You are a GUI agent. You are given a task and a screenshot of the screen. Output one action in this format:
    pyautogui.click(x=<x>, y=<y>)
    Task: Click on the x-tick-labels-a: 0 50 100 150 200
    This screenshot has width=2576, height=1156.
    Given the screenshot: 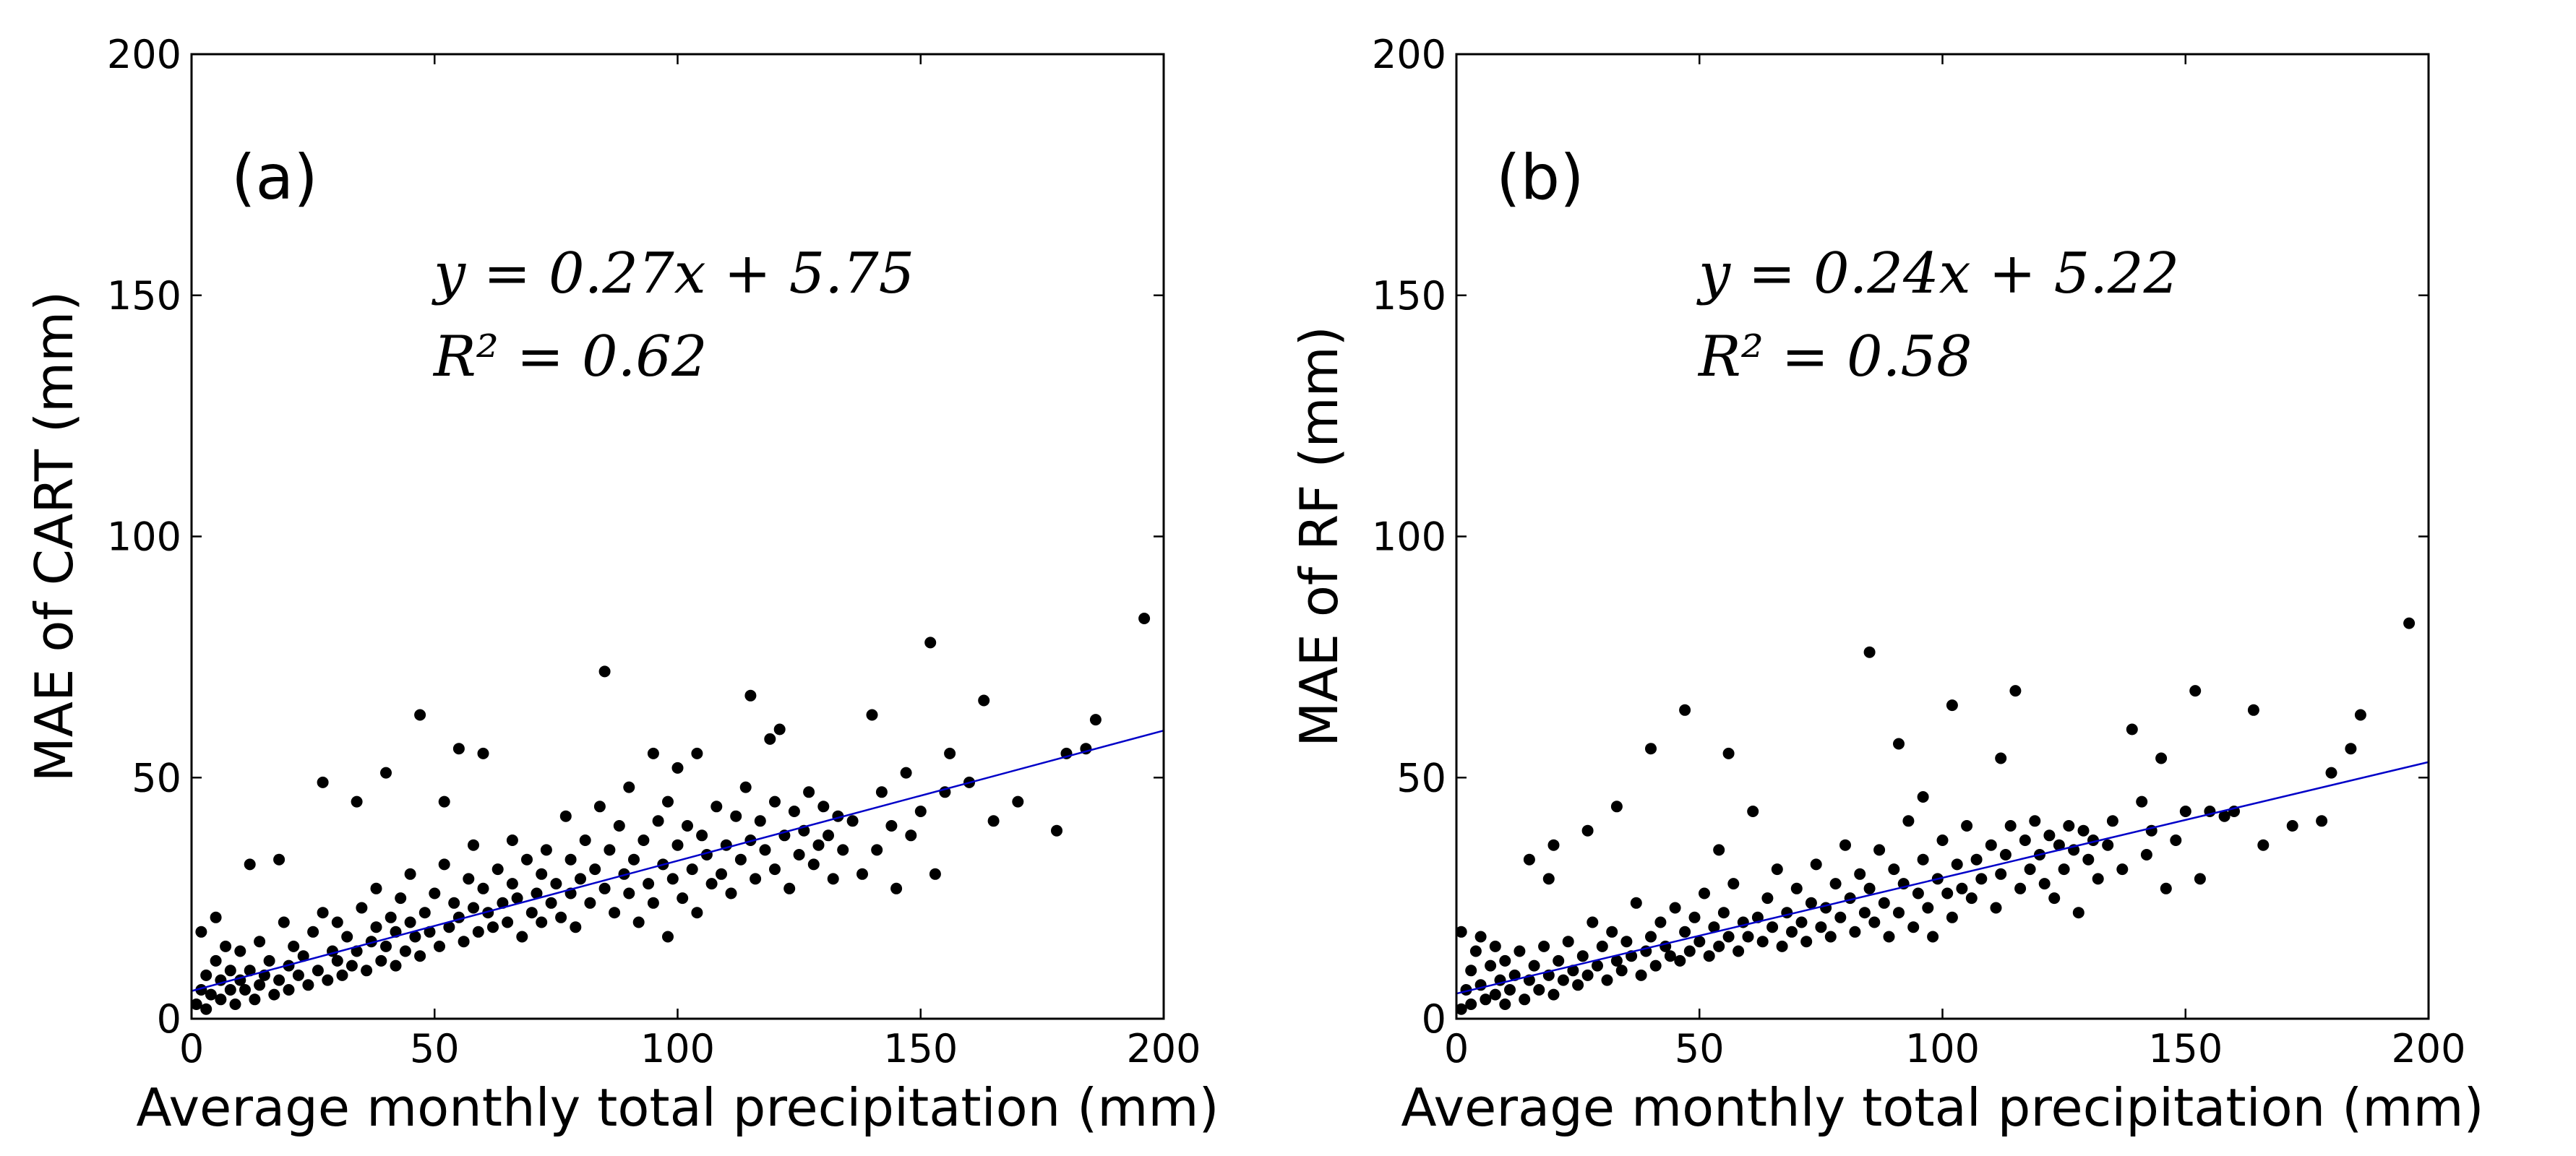 What is the action you would take?
    pyautogui.click(x=690, y=1048)
    